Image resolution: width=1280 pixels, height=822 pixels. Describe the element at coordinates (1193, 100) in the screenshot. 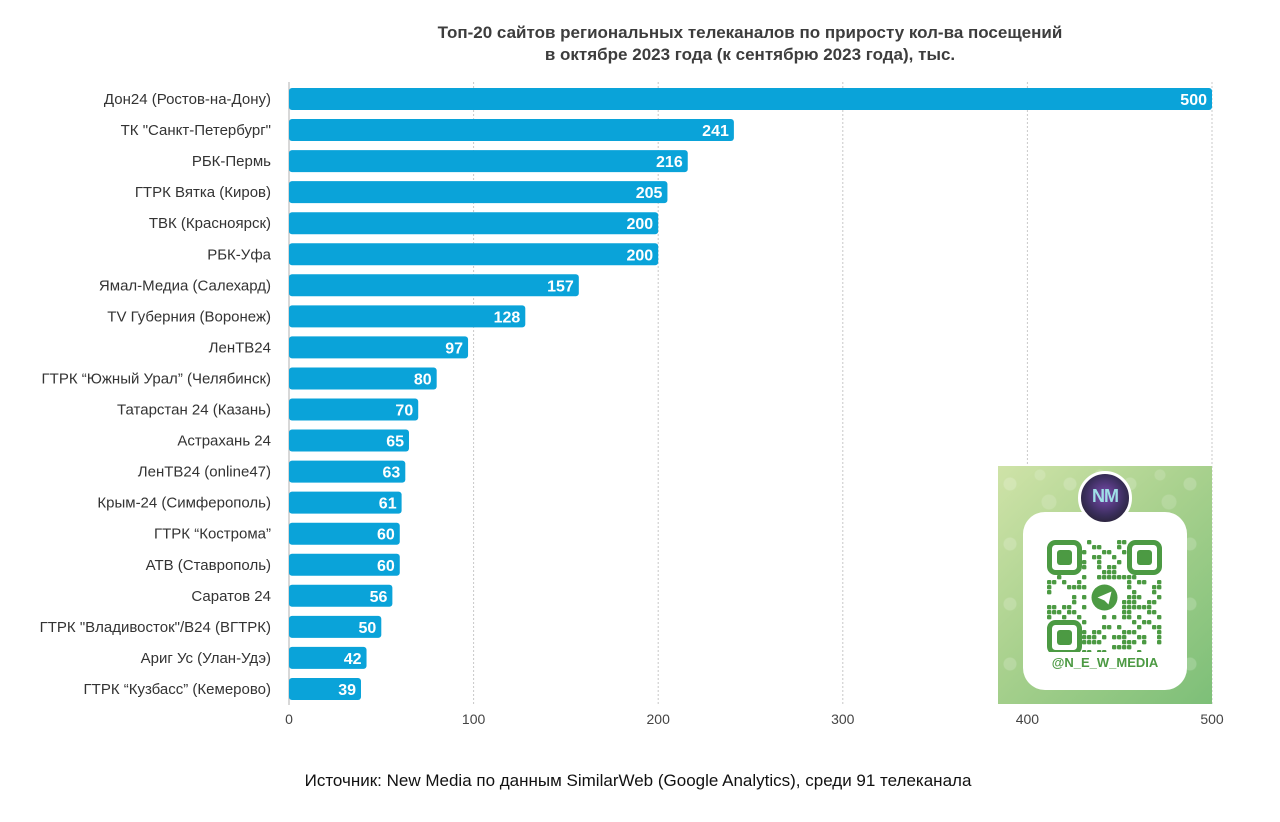

I see `value-label: 500` at that location.